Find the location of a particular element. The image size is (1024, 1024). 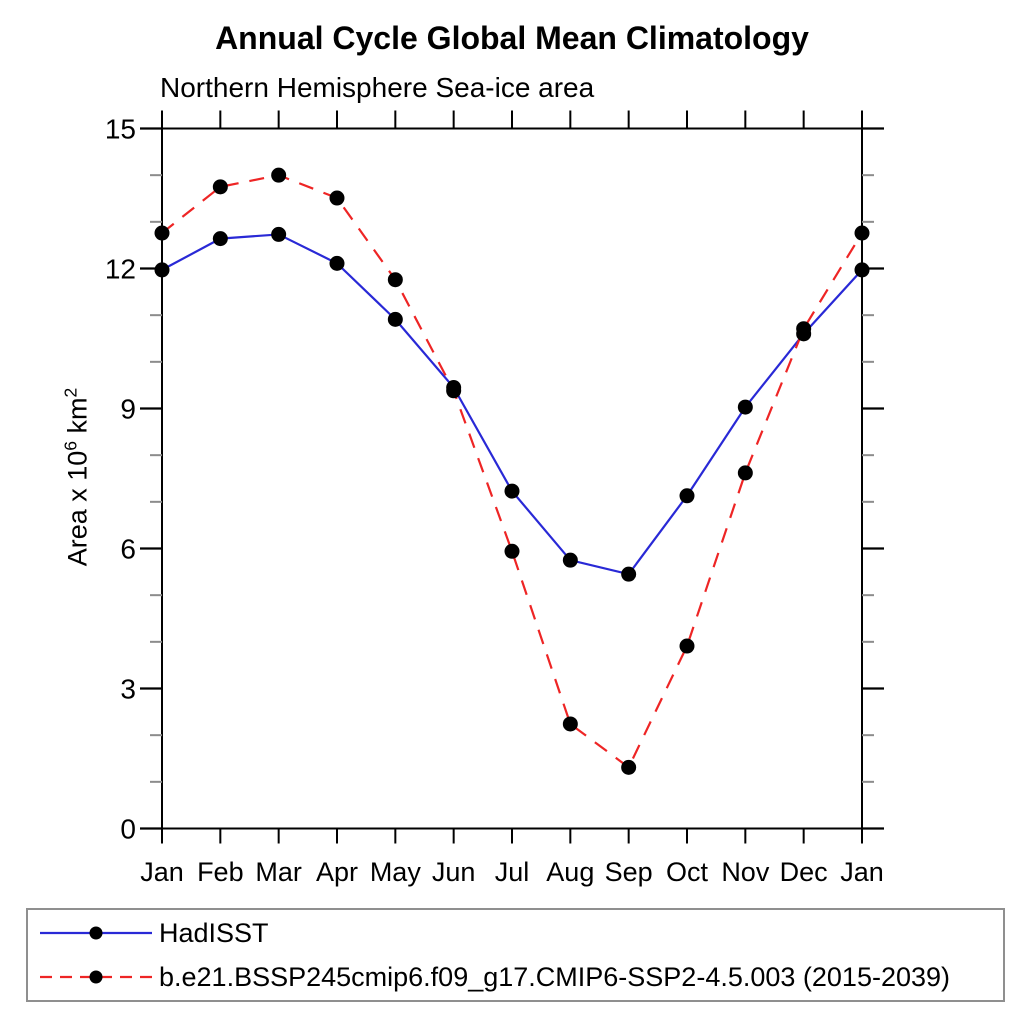

legend-item-hadisst: HadISST is located at coordinates (515, 933).